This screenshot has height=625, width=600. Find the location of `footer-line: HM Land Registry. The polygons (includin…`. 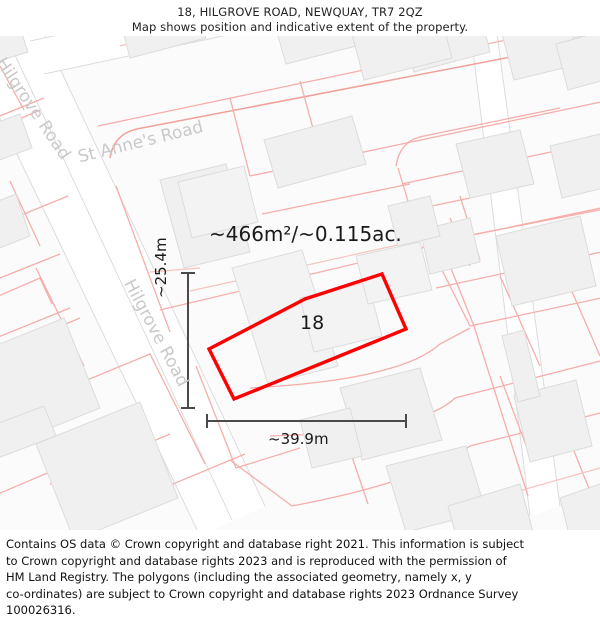

footer-line: HM Land Registry. The polygons (includin… is located at coordinates (239, 577).